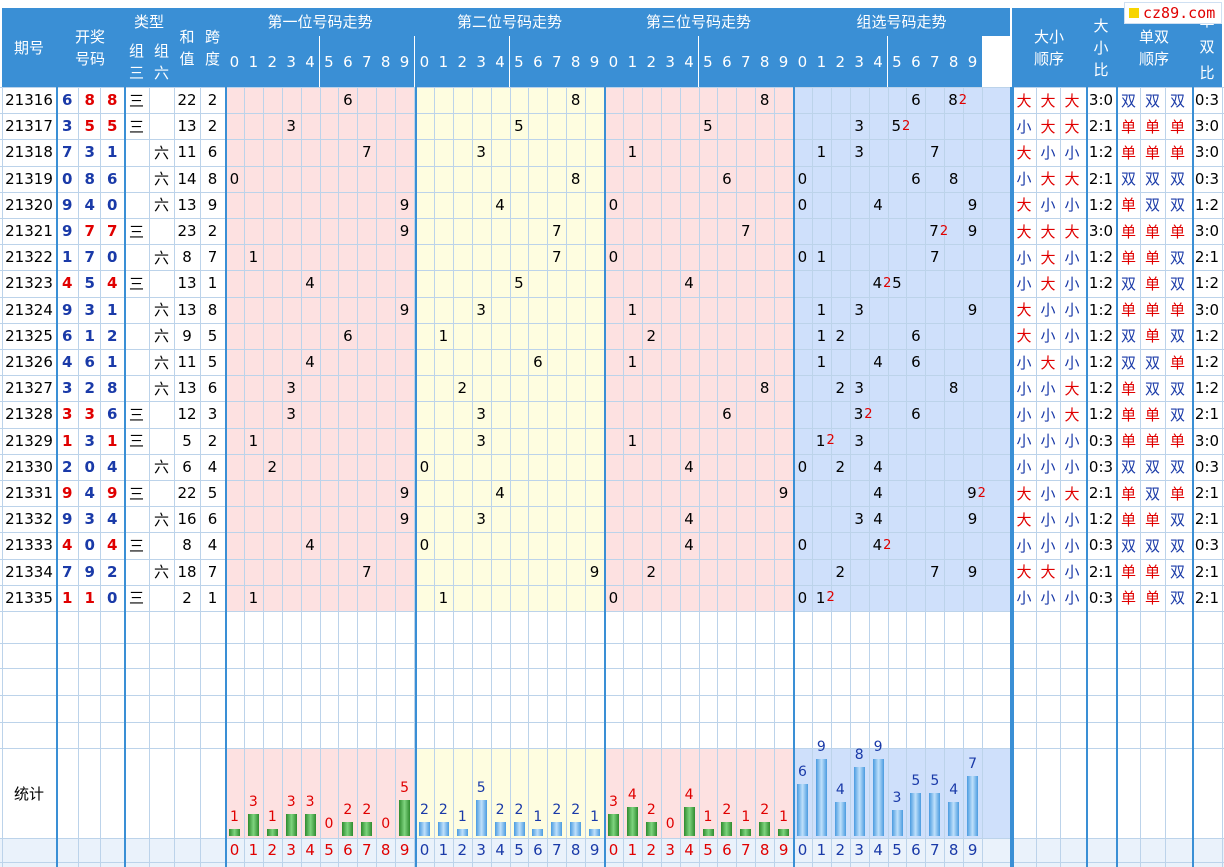  I want to click on odd-ratio-cell: 3:0, so click(1207, 231).